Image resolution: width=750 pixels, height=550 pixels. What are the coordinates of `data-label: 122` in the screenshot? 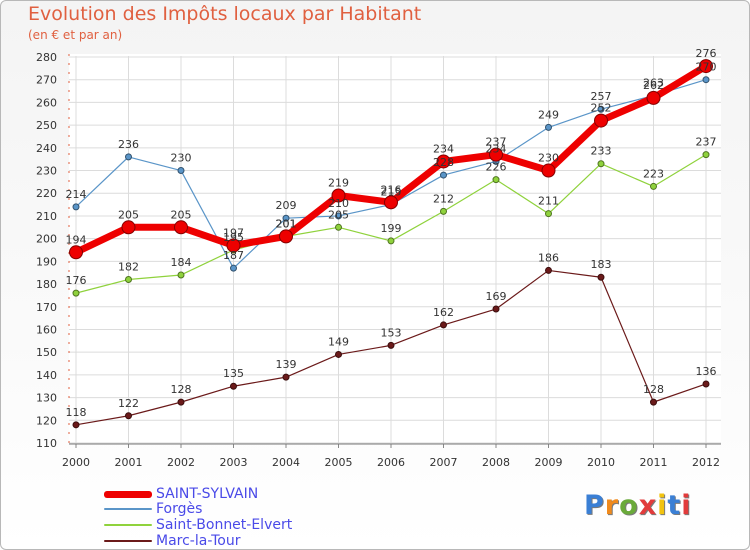 It's located at (128, 403).